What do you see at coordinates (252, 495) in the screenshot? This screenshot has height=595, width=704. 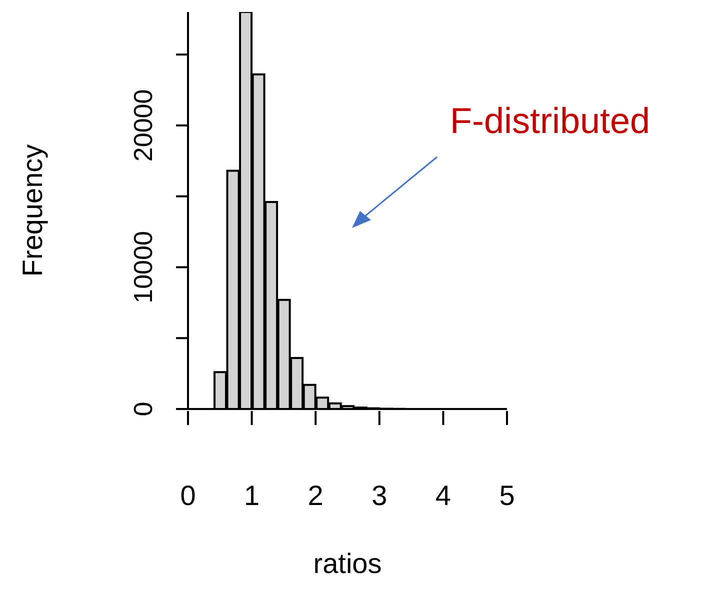 I see `x-tick-label: 1` at bounding box center [252, 495].